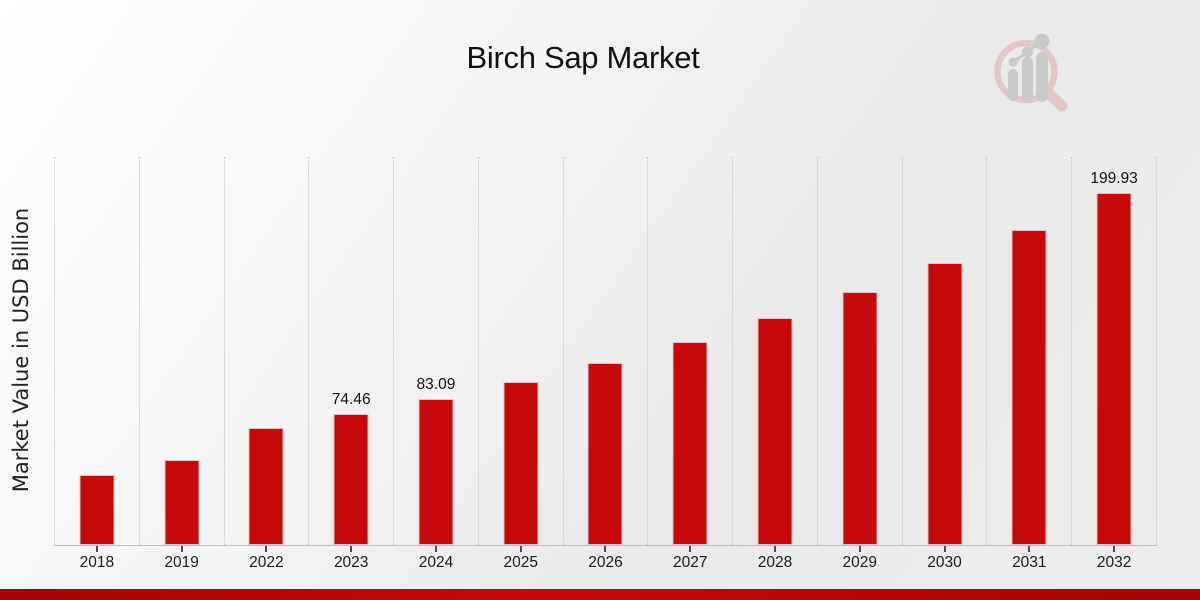 The width and height of the screenshot is (1200, 600). Describe the element at coordinates (945, 403) in the screenshot. I see `bar-2030` at that location.